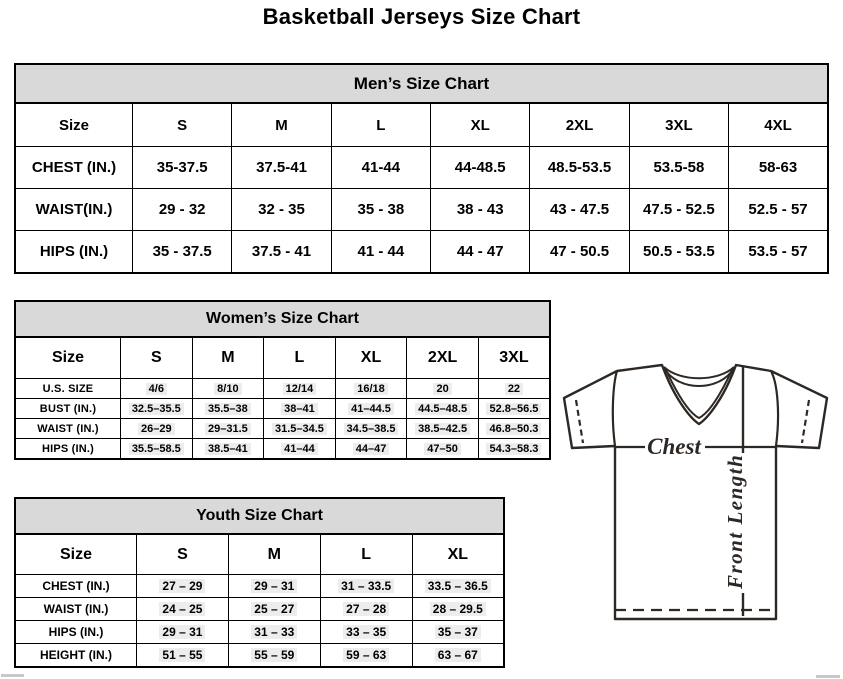  I want to click on jersey-outline, so click(695, 492).